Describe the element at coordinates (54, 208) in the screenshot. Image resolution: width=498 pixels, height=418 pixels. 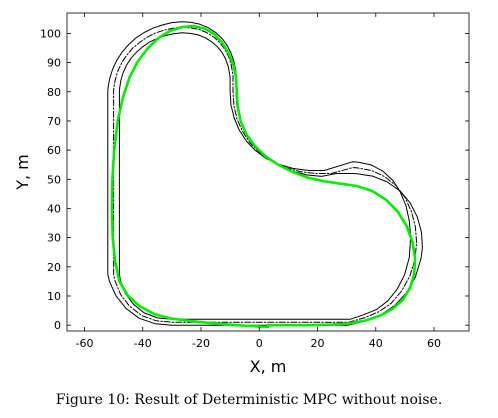
I see `y-tick-label: 40` at that location.